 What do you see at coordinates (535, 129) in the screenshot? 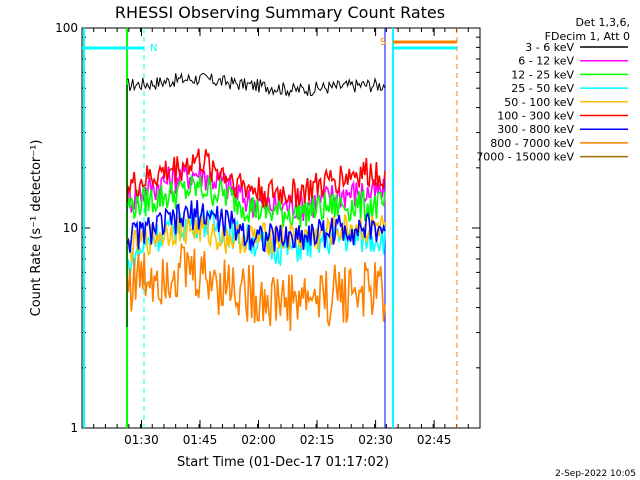
I see `legend-label: 300 - 800 keV` at bounding box center [535, 129].